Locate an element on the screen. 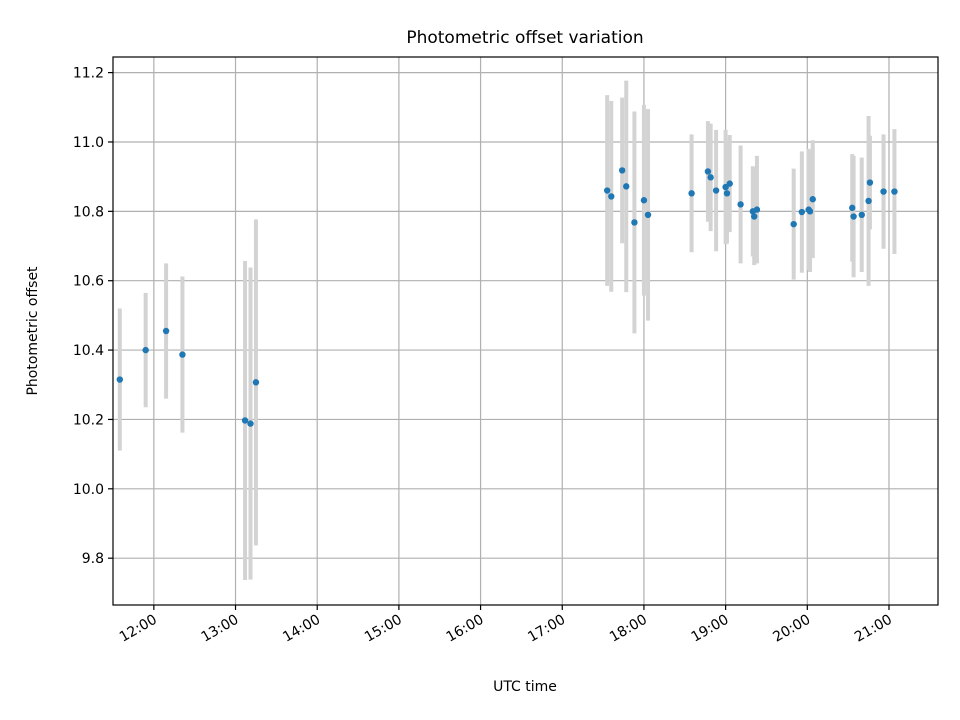  x-tick-label: 14:00 is located at coordinates (301, 629).